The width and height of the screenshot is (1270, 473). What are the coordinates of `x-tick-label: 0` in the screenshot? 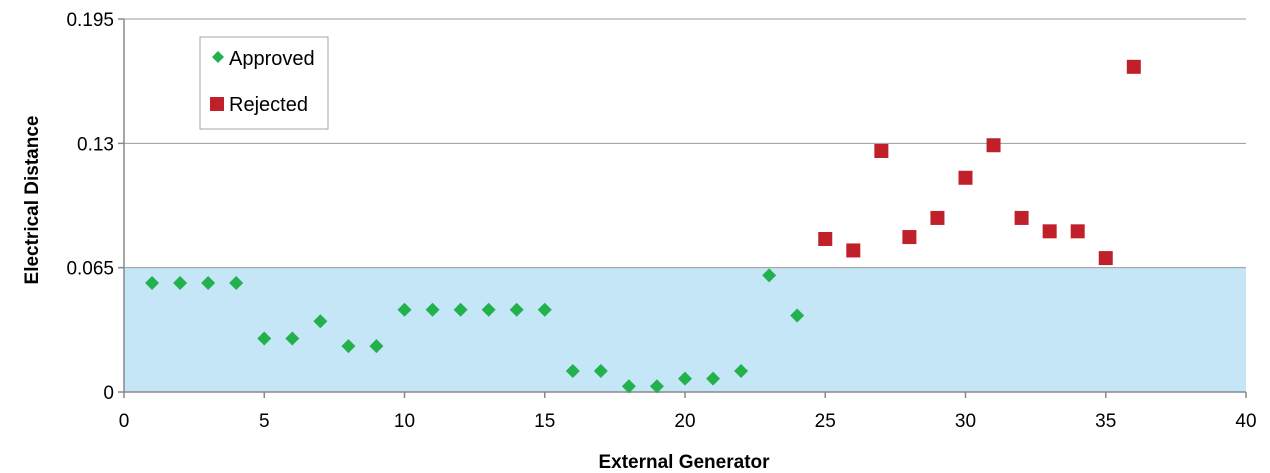 It's located at (124, 421).